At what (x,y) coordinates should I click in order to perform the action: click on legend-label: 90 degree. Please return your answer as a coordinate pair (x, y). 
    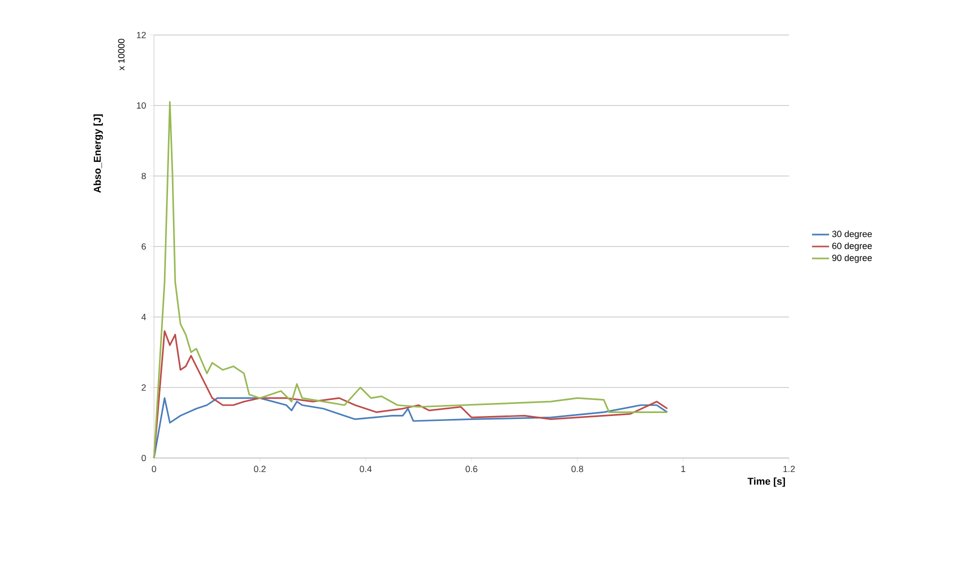
    Looking at the image, I should click on (852, 258).